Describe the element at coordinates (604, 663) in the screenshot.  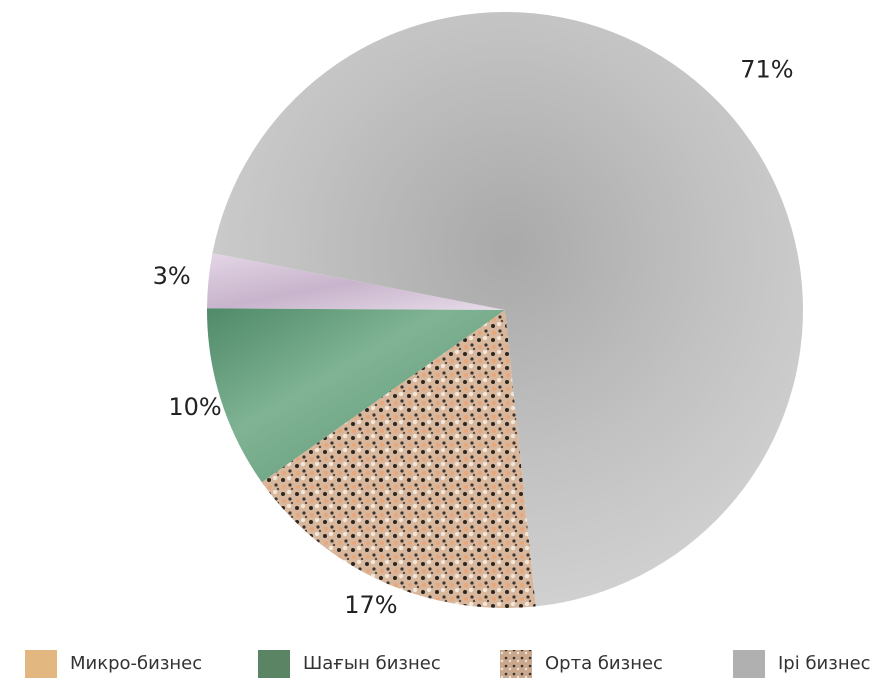
I see `legend-label: Орта бизнес` at that location.